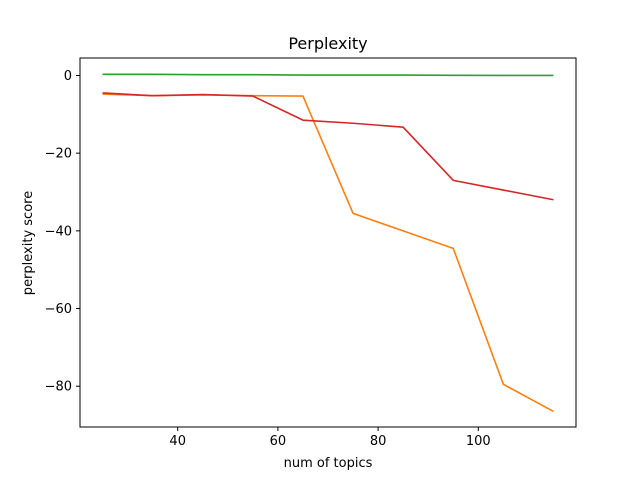  I want to click on chart-title: Perplexity, so click(327, 43).